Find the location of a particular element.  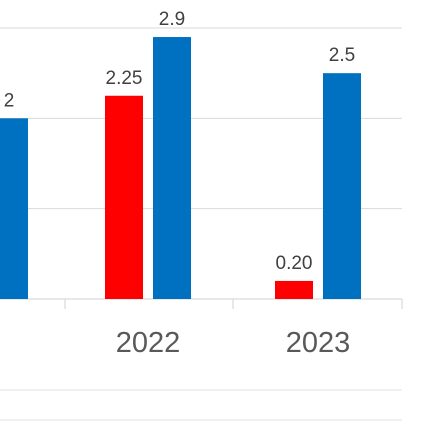

data-label: 2 is located at coordinates (9, 100).